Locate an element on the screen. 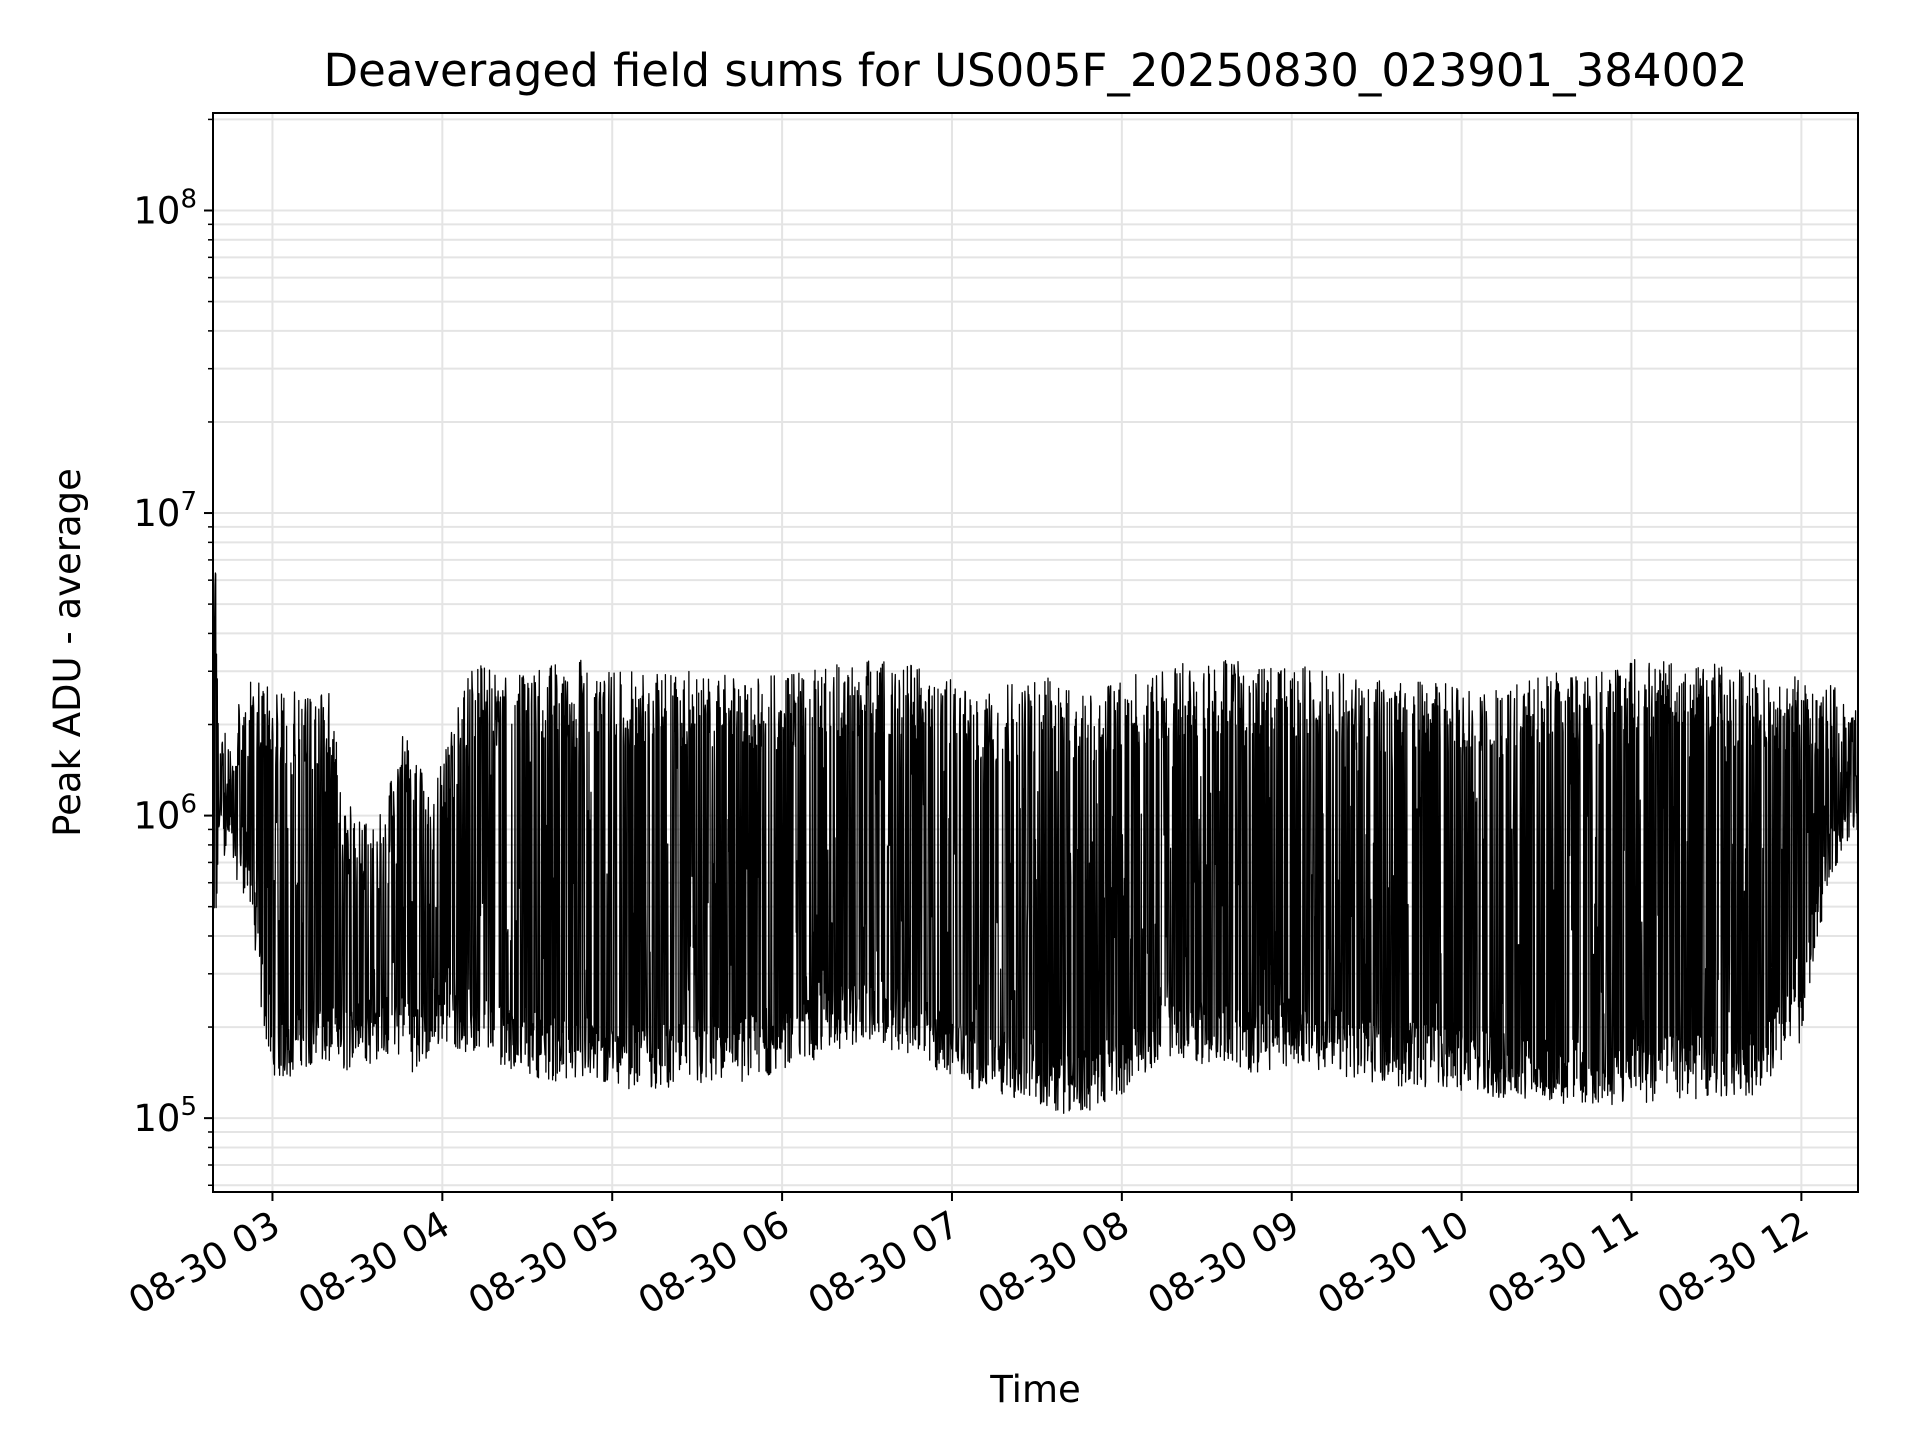 The width and height of the screenshot is (1920, 1440). y-axis-label: Peak ADU - average is located at coordinates (67, 652).